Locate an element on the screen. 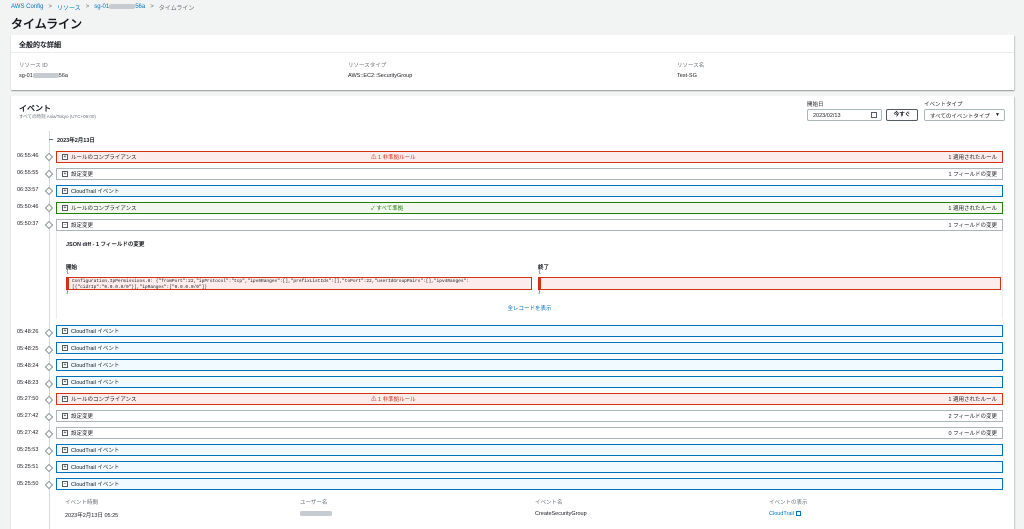 This screenshot has height=529, width=1024. general-details-header: 全般的な詳細 is located at coordinates (512, 44).